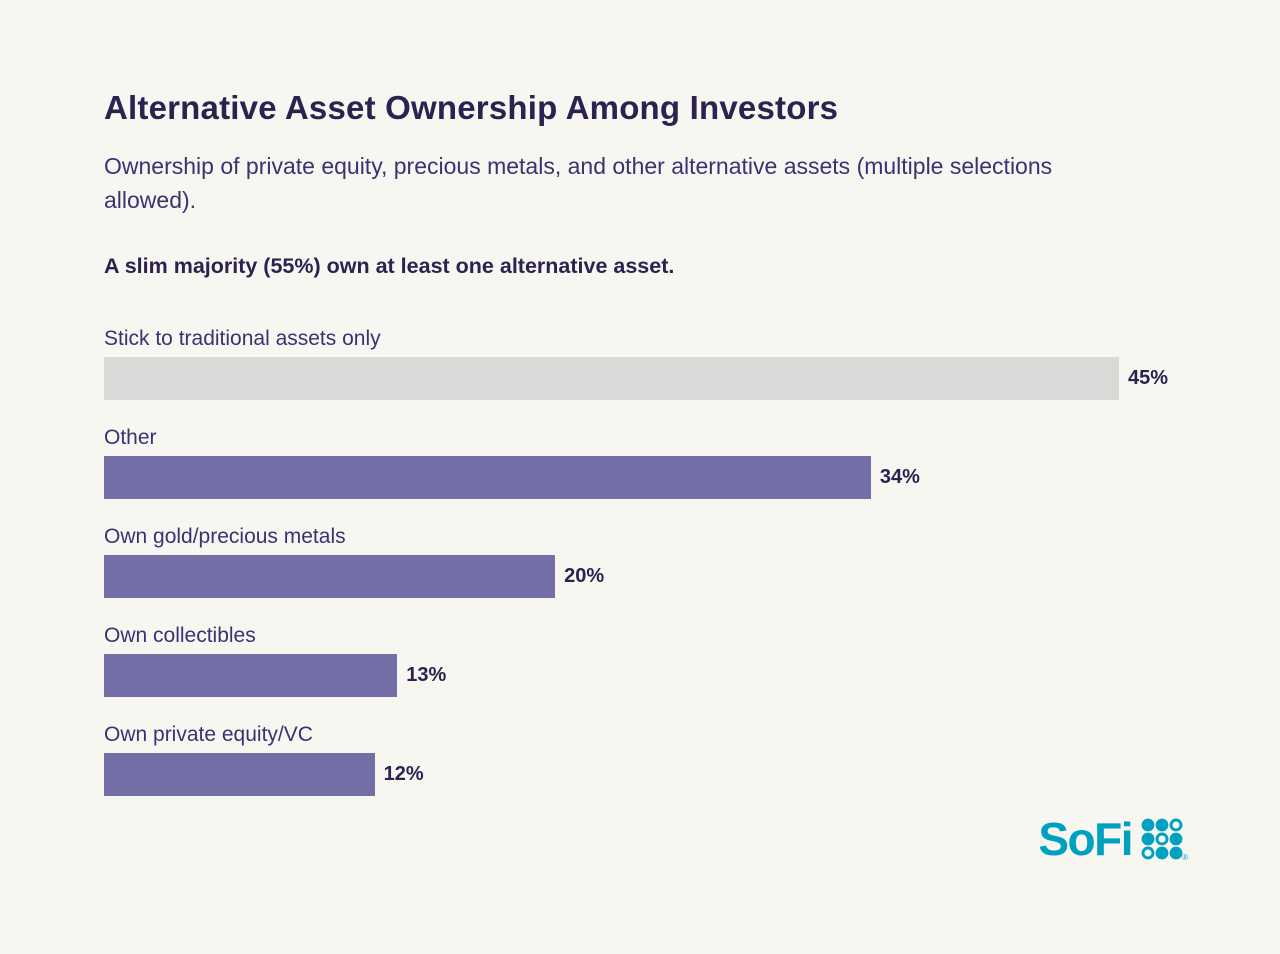 The width and height of the screenshot is (1280, 954). I want to click on bar-row: Own private equity/VC 12%, so click(692, 759).